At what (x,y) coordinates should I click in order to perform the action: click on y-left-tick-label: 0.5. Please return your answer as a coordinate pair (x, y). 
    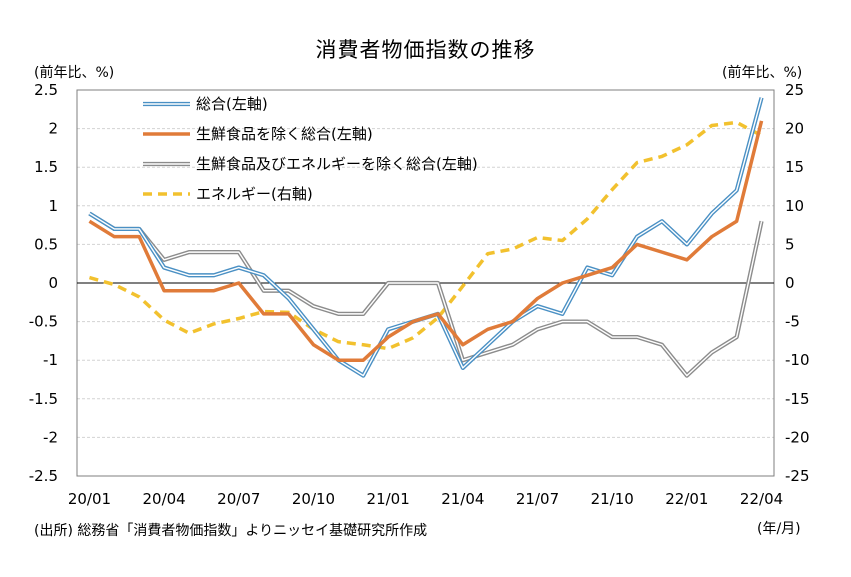
    Looking at the image, I should click on (46, 244).